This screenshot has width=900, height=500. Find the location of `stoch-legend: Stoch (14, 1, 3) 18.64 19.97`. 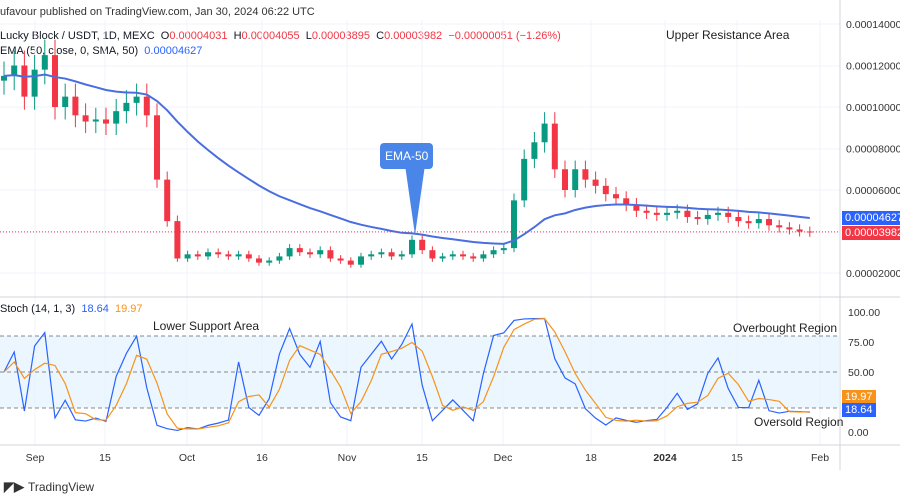

stoch-legend: Stoch (14, 1, 3) 18.64 19.97 is located at coordinates (71, 309).